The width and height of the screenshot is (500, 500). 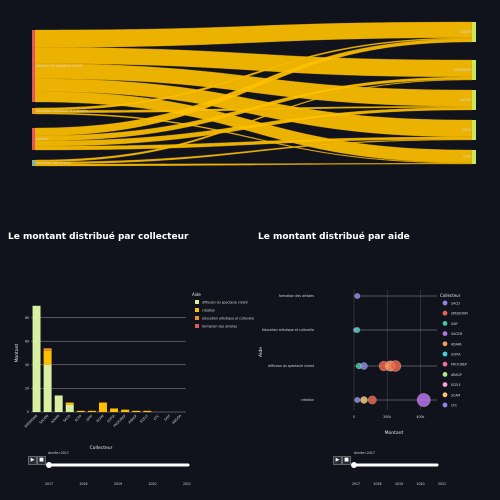 I want to click on bar-legend-title: Aide, so click(x=196, y=294).